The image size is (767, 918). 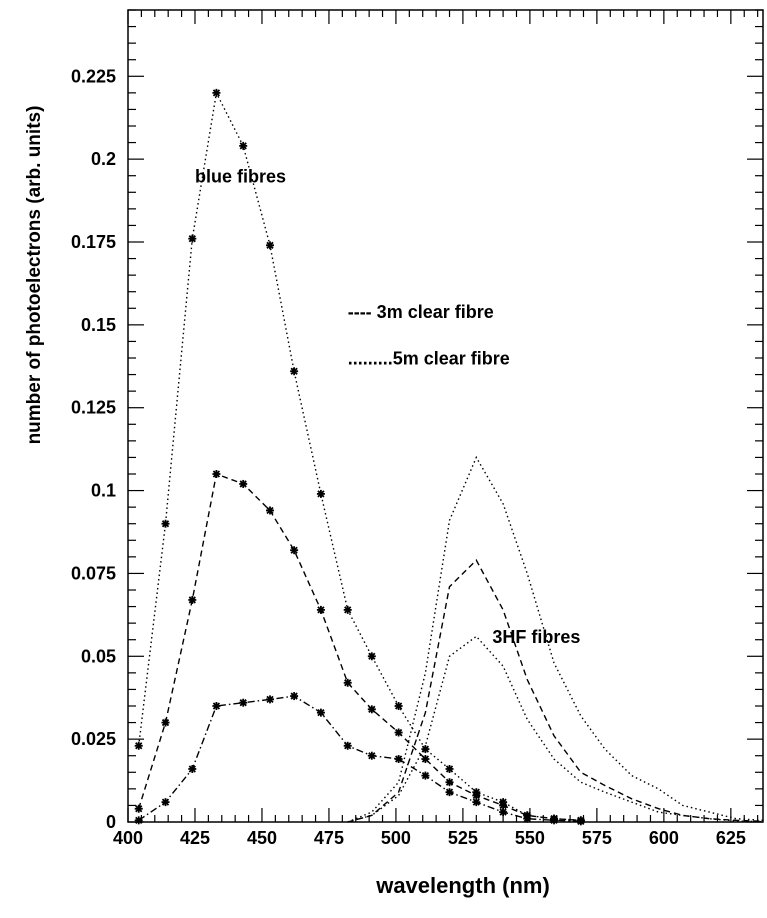 What do you see at coordinates (98, 325) in the screenshot?
I see `y-tick-label: 0.15` at bounding box center [98, 325].